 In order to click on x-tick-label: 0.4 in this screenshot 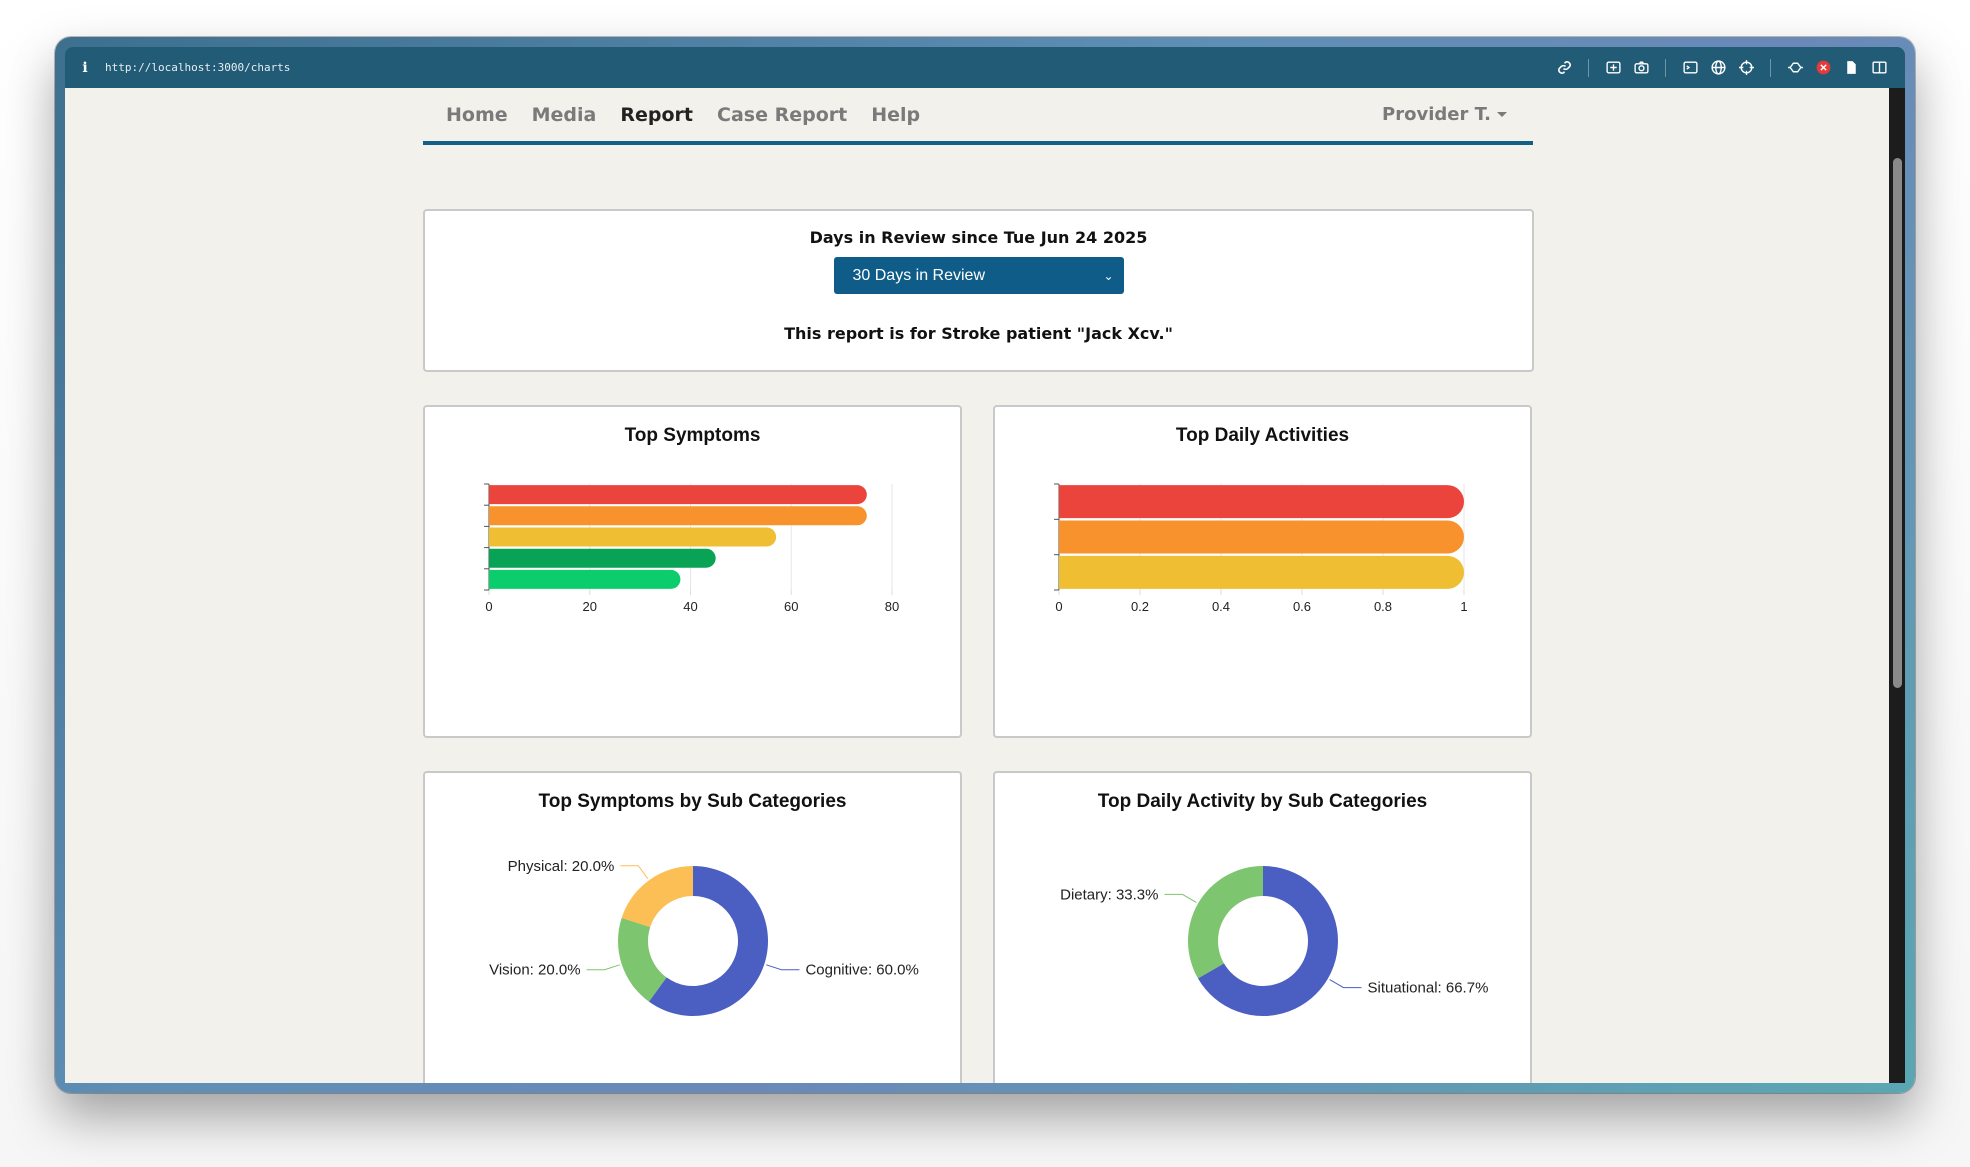, I will do `click(1221, 606)`.